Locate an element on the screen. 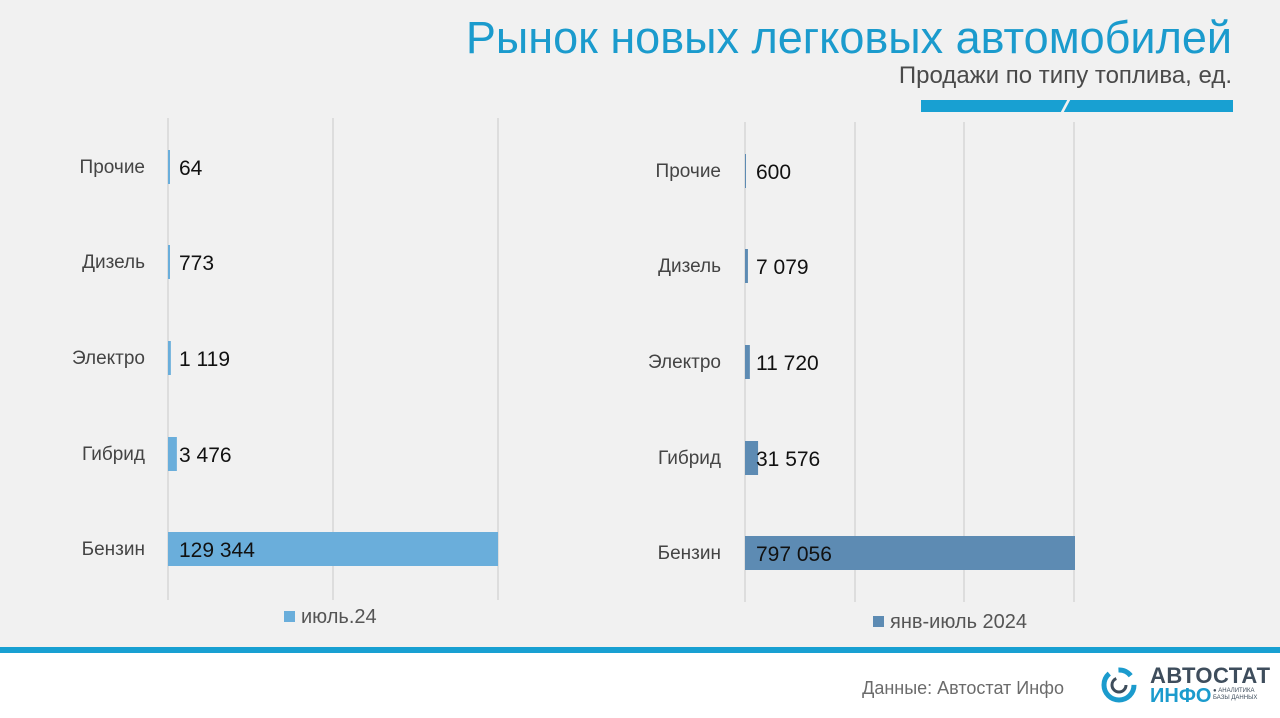 This screenshot has height=718, width=1280. avtostat-logo: АВТОСТАТ ИНФО ● АНАЛИТИКА БАЗЫ ДАННЫХ is located at coordinates (1185, 686).